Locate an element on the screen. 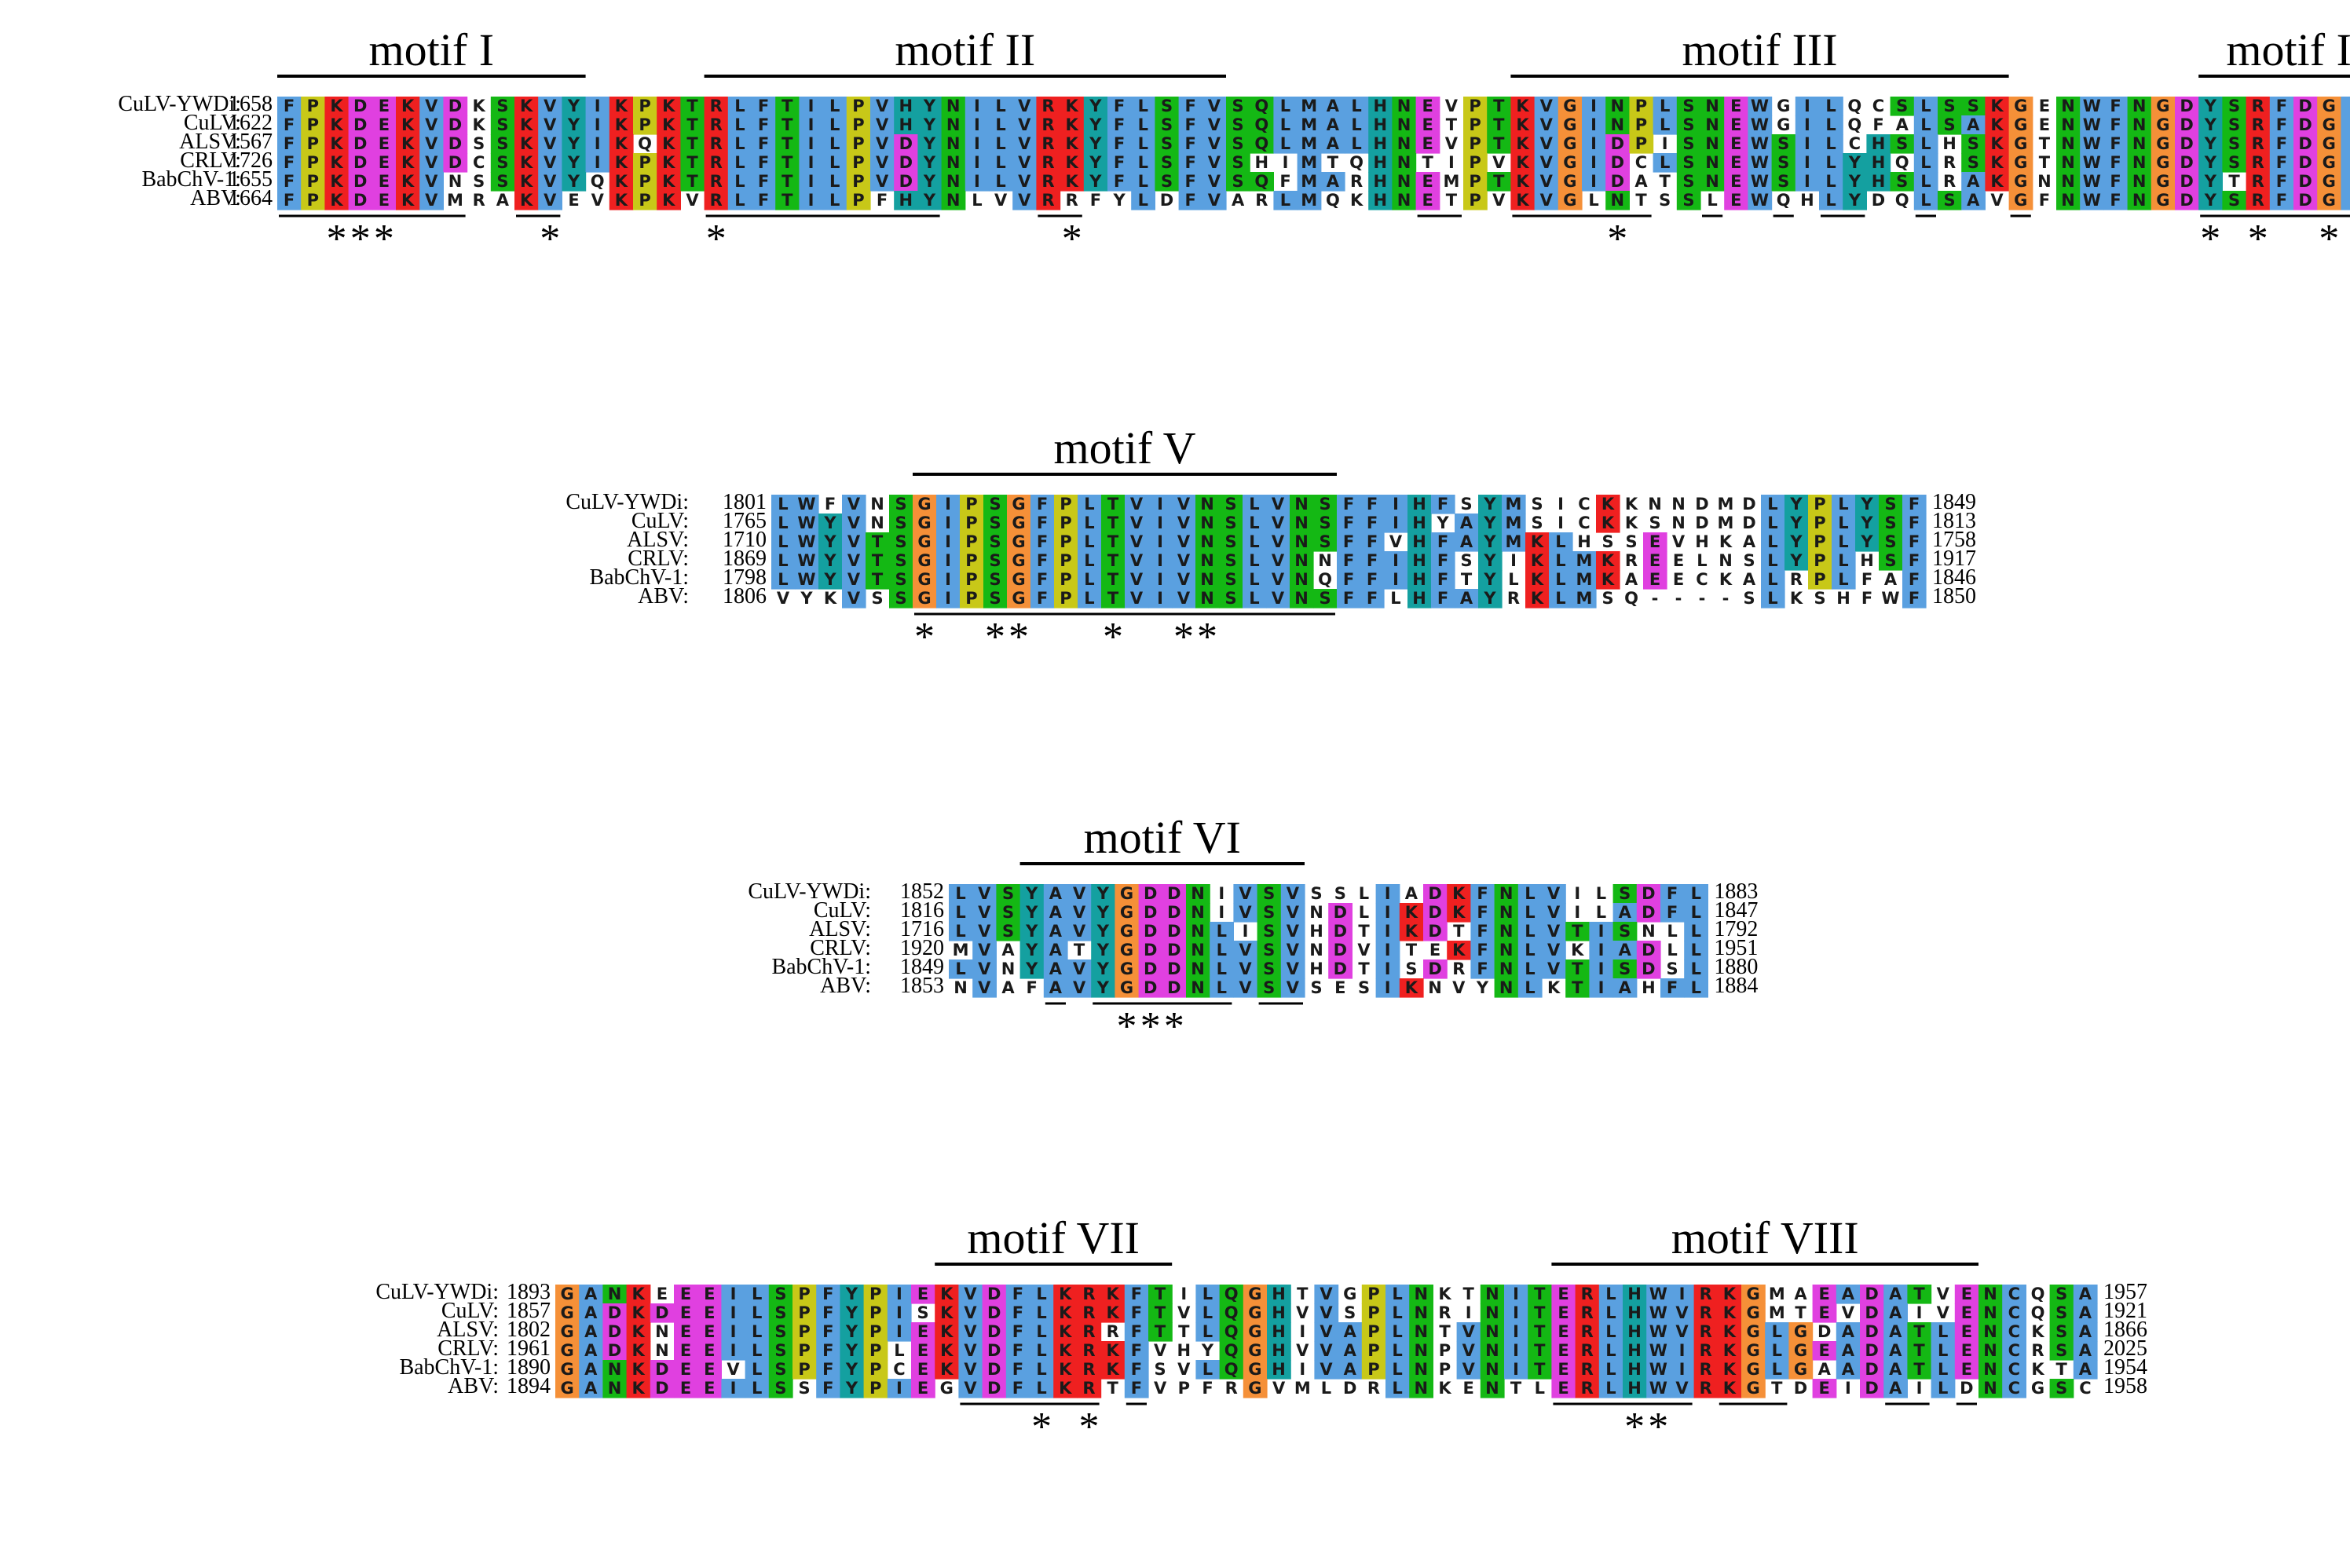  residue-letter: Q is located at coordinates (1261, 181).